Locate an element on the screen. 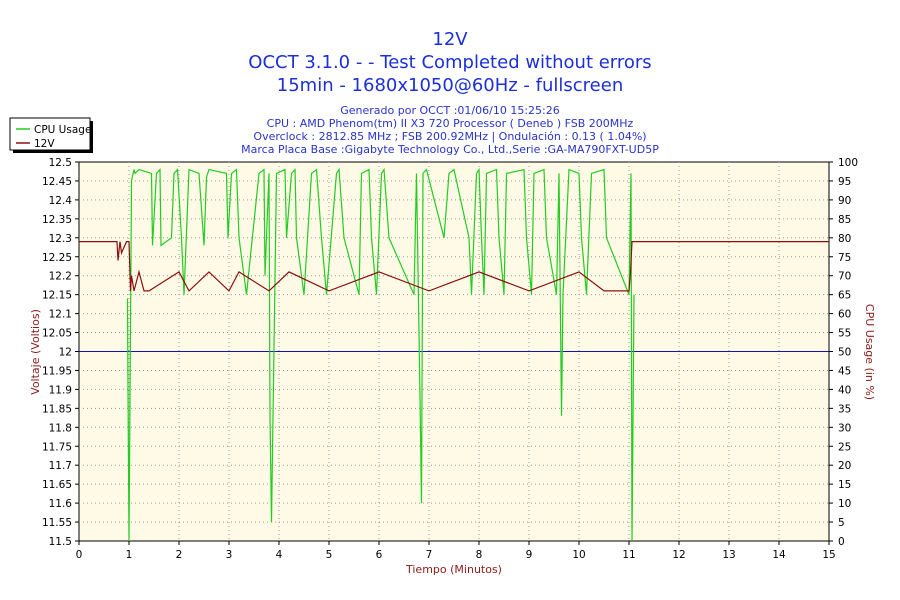 Image resolution: width=900 pixels, height=600 pixels. y-right-tick-label: 90 is located at coordinates (844, 201).